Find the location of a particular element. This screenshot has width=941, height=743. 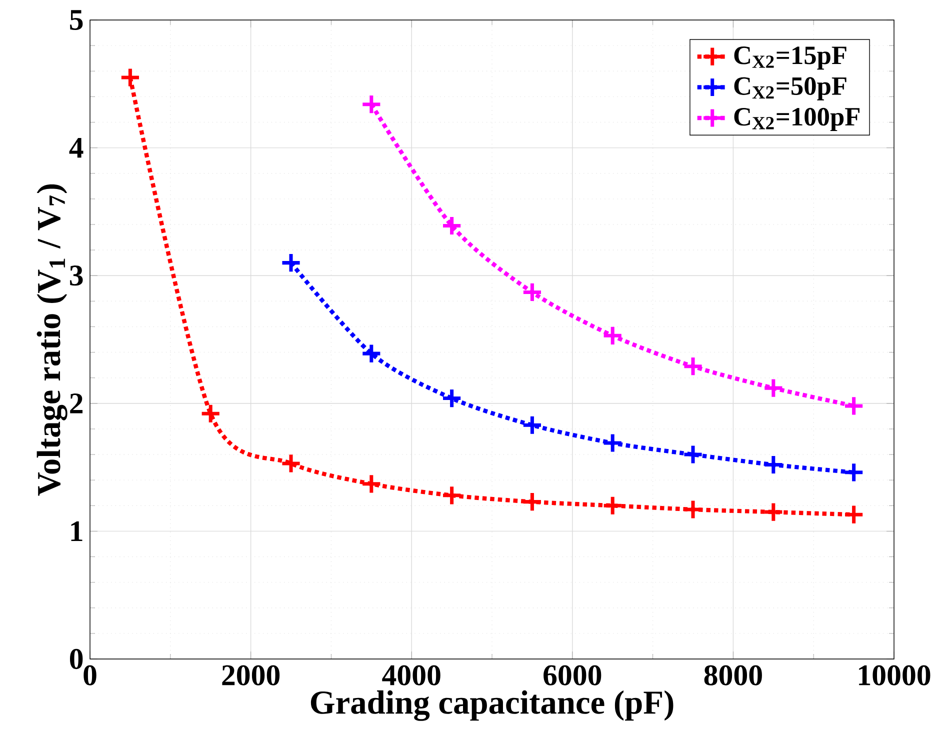

x-tick-label: 10000 is located at coordinates (894, 675).